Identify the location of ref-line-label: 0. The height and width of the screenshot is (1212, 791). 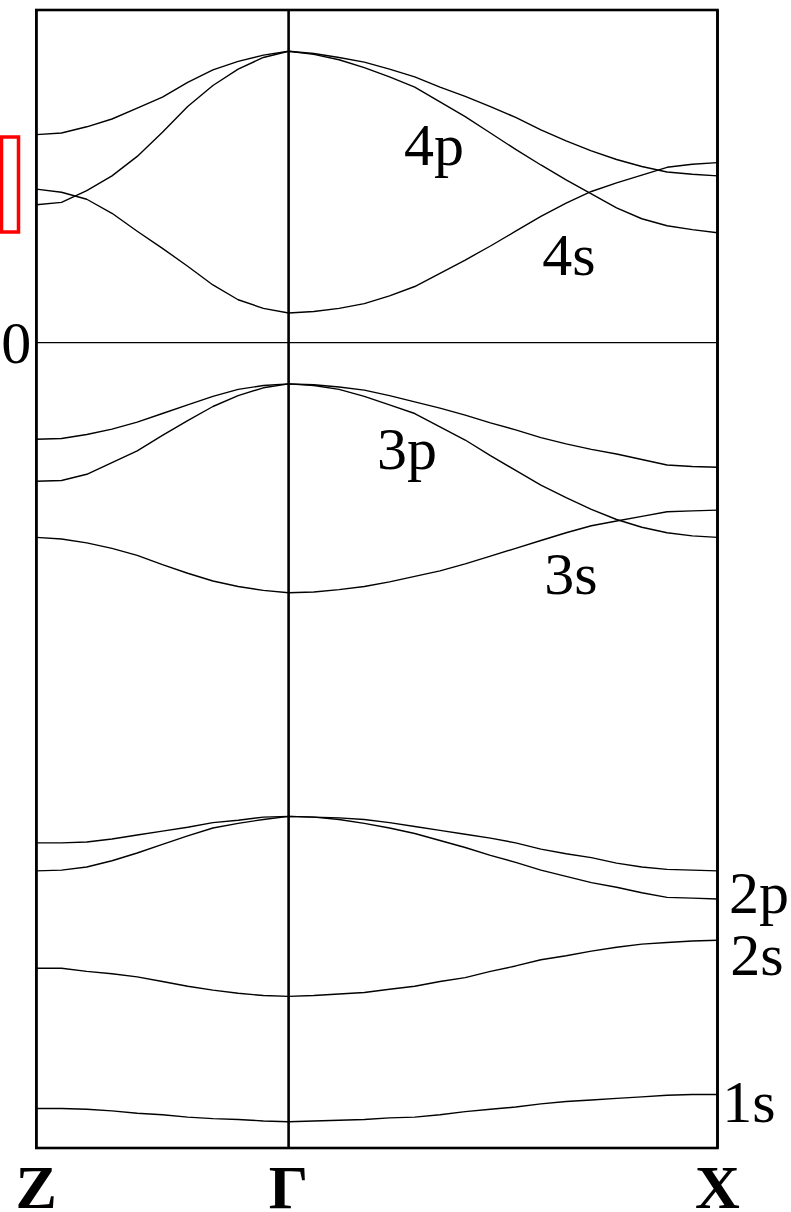
(16, 342).